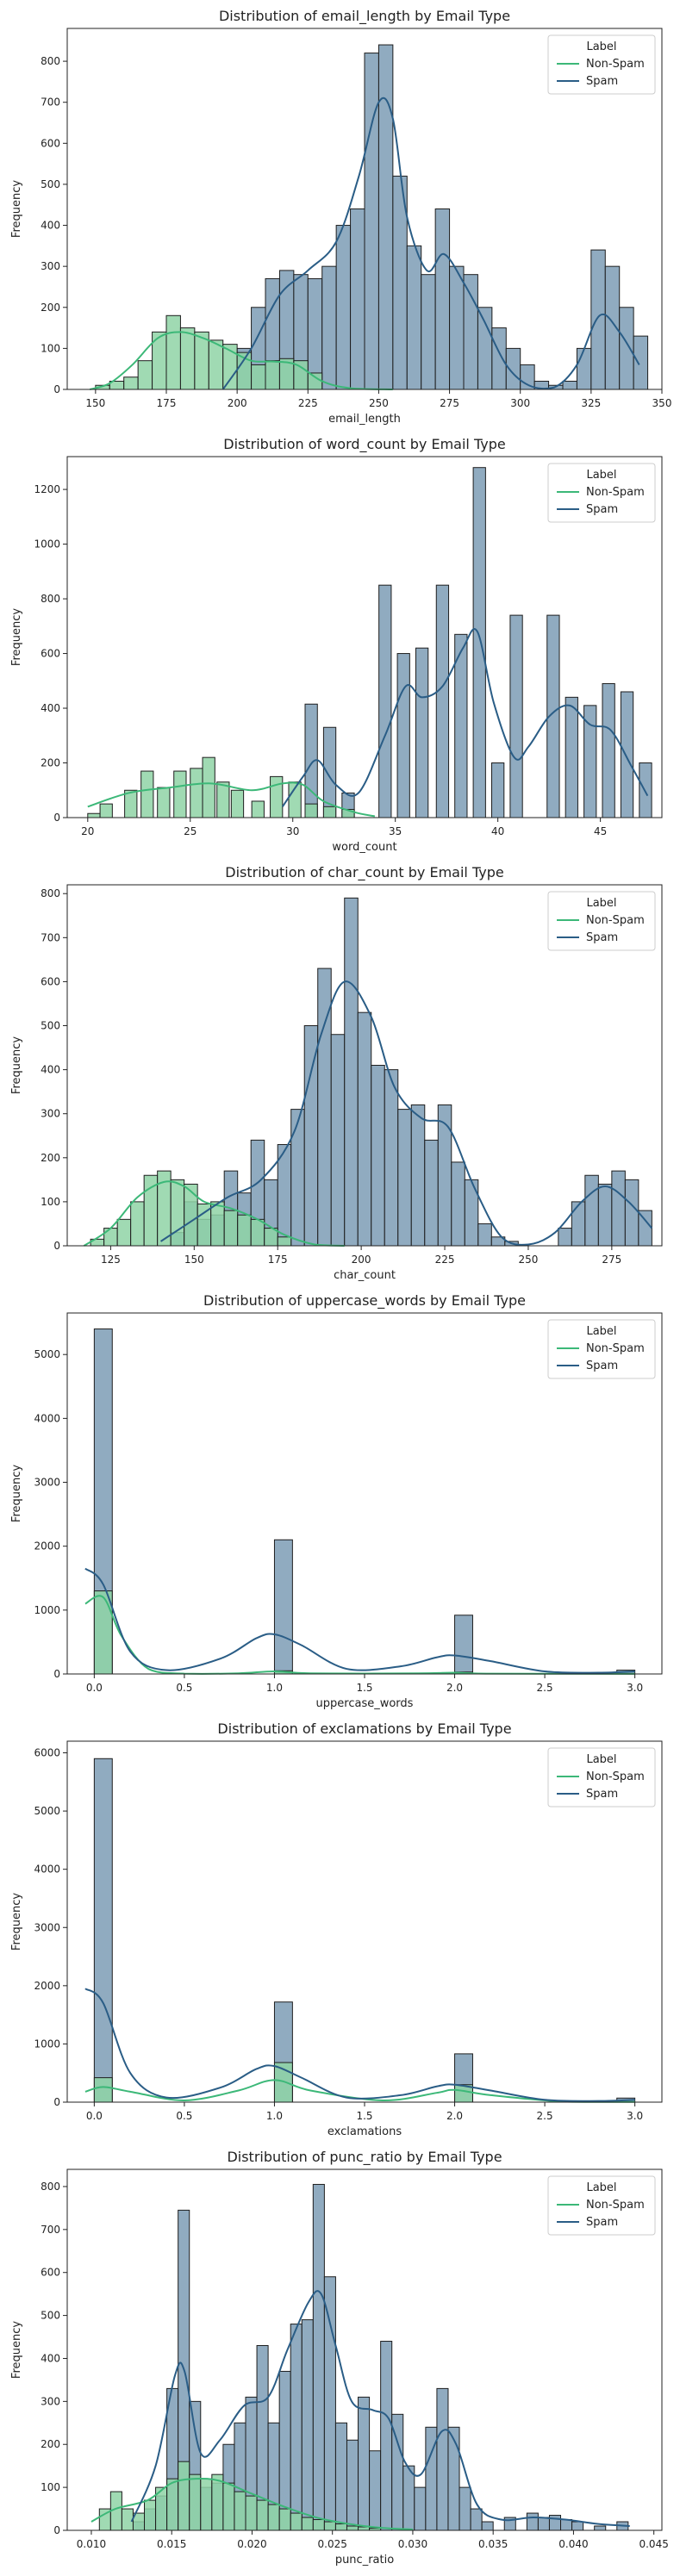 The width and height of the screenshot is (680, 2576). I want to click on x-tick-label: 0.030, so click(413, 2544).